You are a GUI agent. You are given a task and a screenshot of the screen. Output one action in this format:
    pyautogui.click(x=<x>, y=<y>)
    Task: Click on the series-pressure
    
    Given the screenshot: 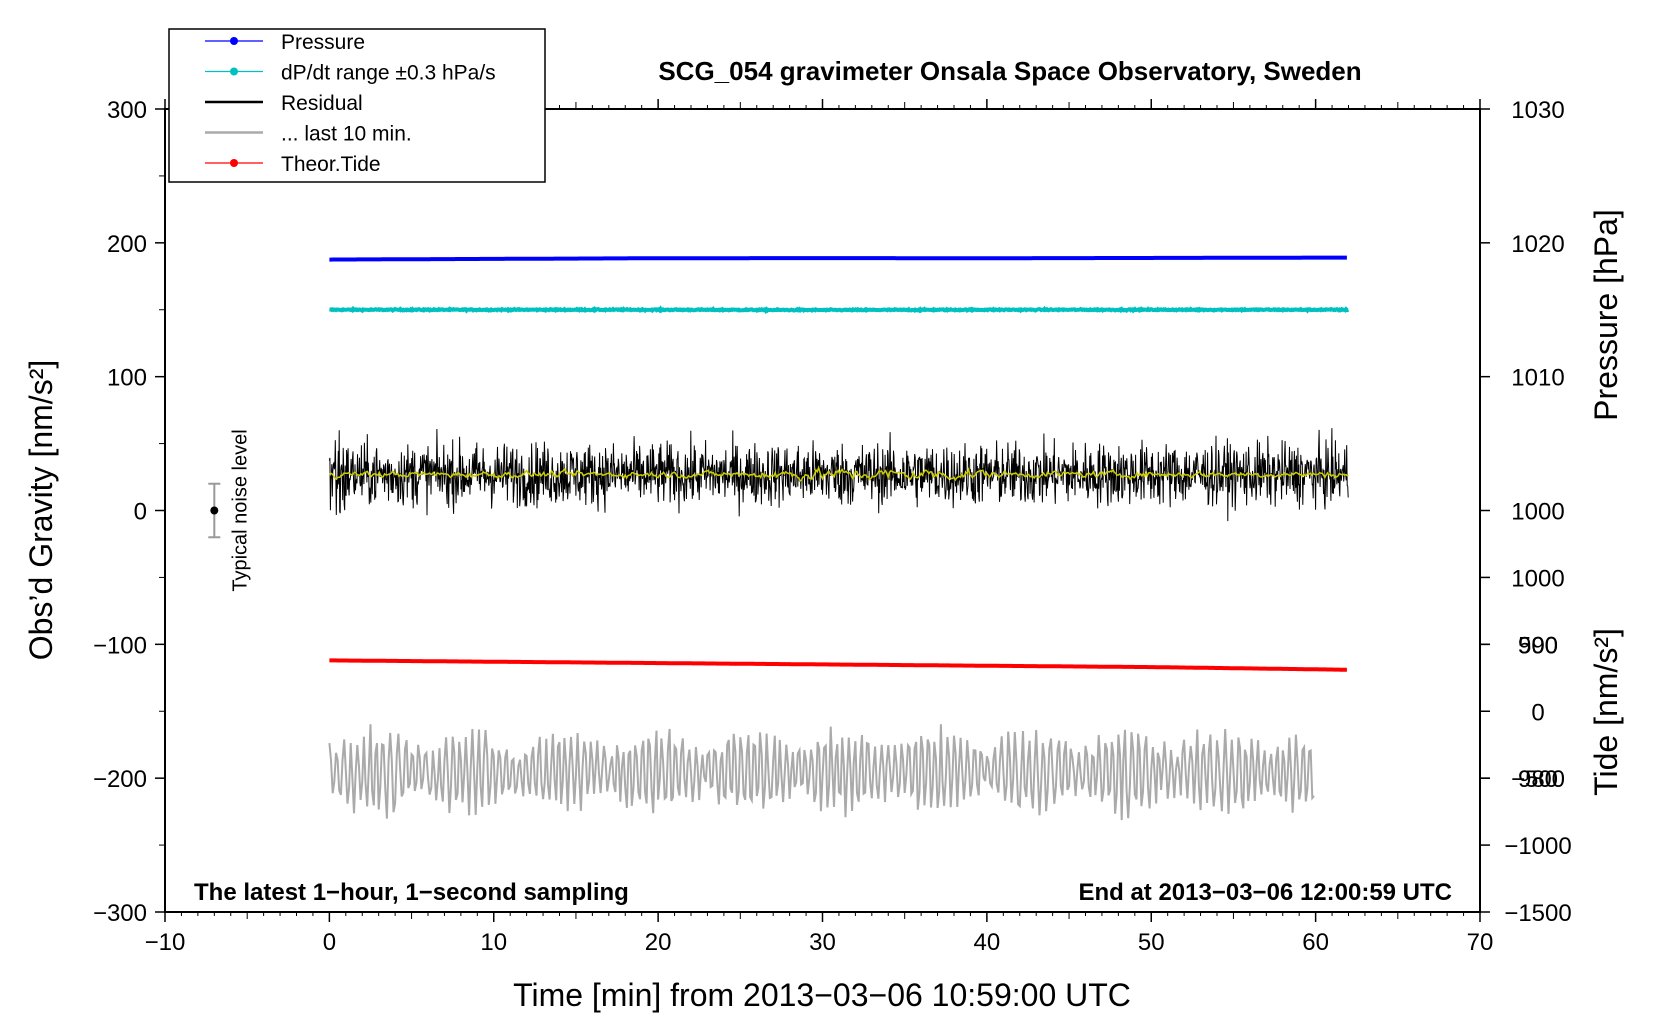 What is the action you would take?
    pyautogui.click(x=838, y=258)
    